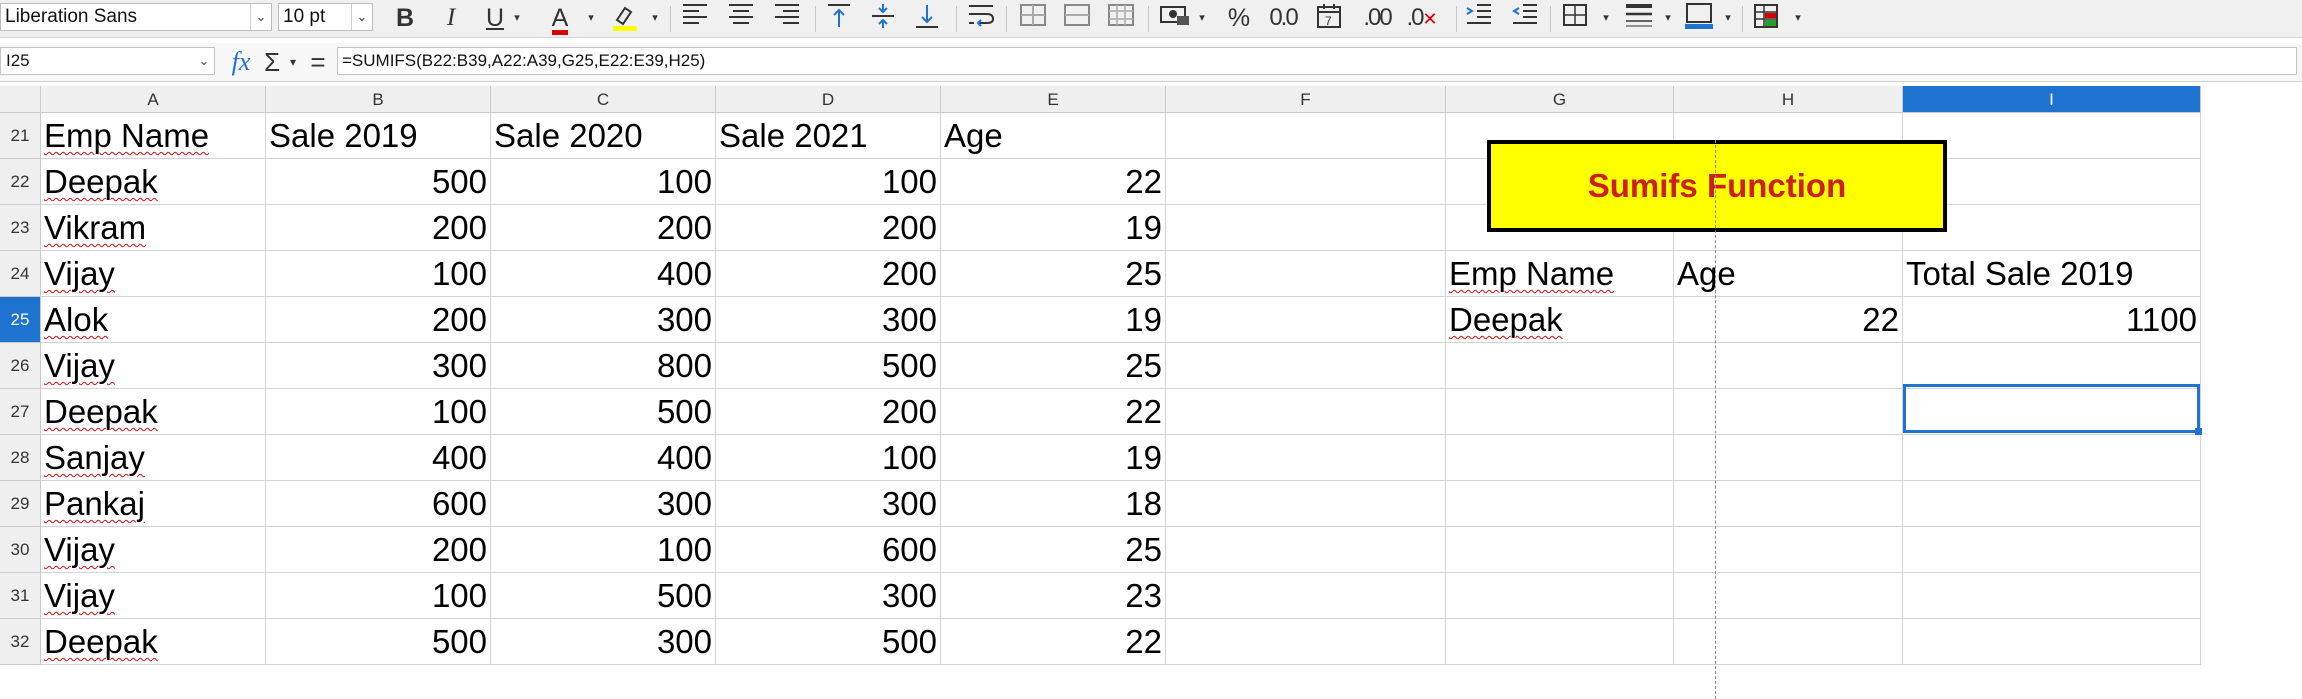 This screenshot has height=699, width=2302. Describe the element at coordinates (828, 320) in the screenshot. I see `cell-d25: 300` at that location.